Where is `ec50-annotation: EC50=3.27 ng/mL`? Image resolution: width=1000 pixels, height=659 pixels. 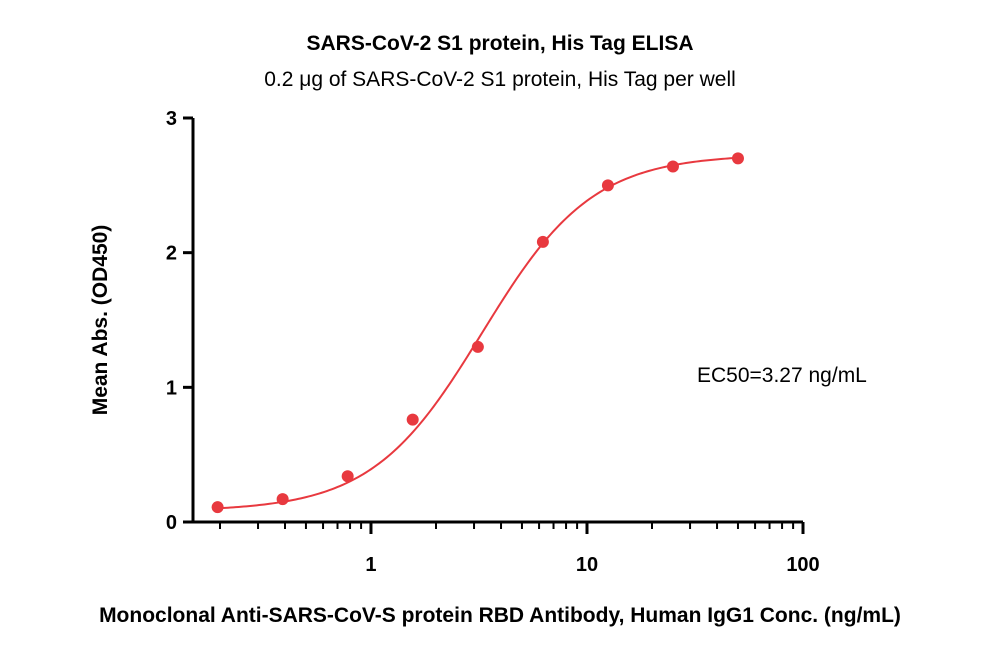
ec50-annotation: EC50=3.27 ng/mL is located at coordinates (782, 375).